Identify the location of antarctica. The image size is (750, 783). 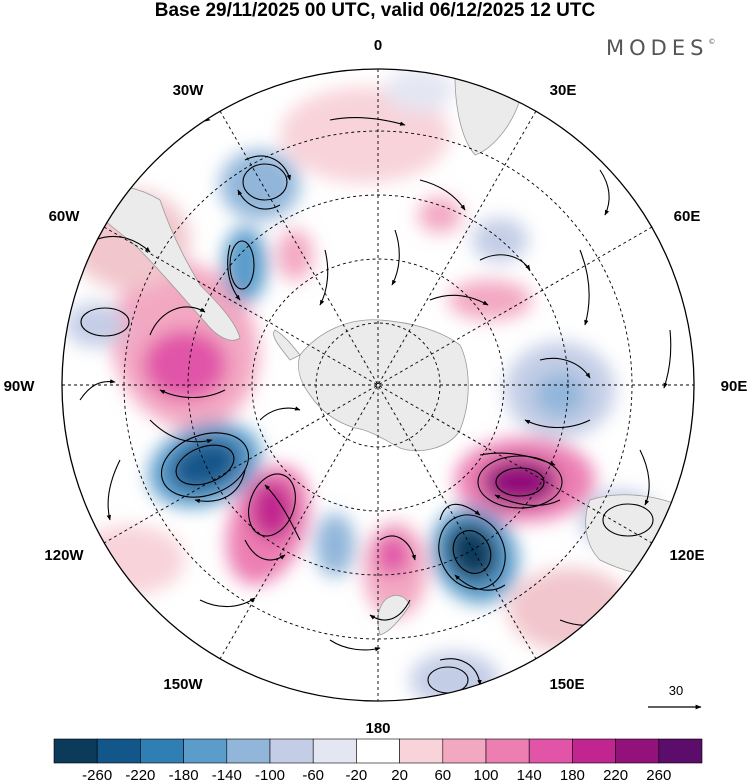
(383, 385).